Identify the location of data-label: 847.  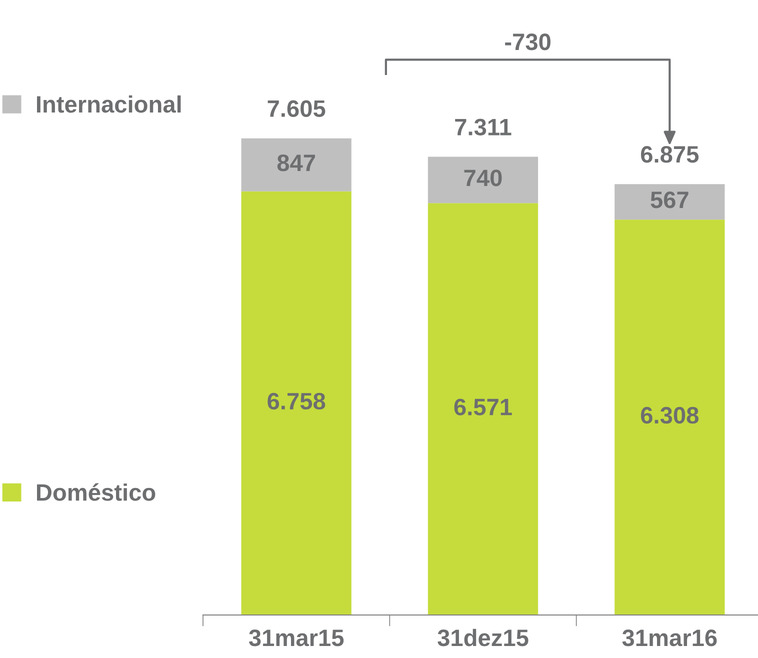
(296, 163).